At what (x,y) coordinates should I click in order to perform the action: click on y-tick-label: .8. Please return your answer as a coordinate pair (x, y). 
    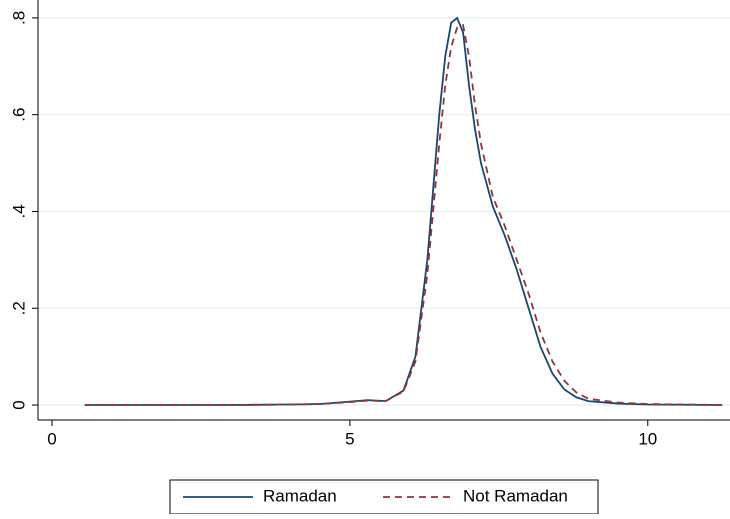
    Looking at the image, I should click on (18, 18).